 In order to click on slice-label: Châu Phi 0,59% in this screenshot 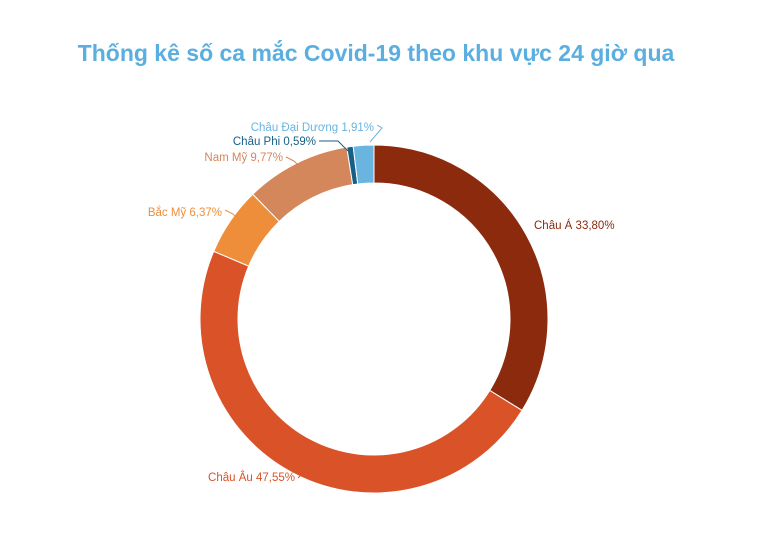, I will do `click(274, 142)`.